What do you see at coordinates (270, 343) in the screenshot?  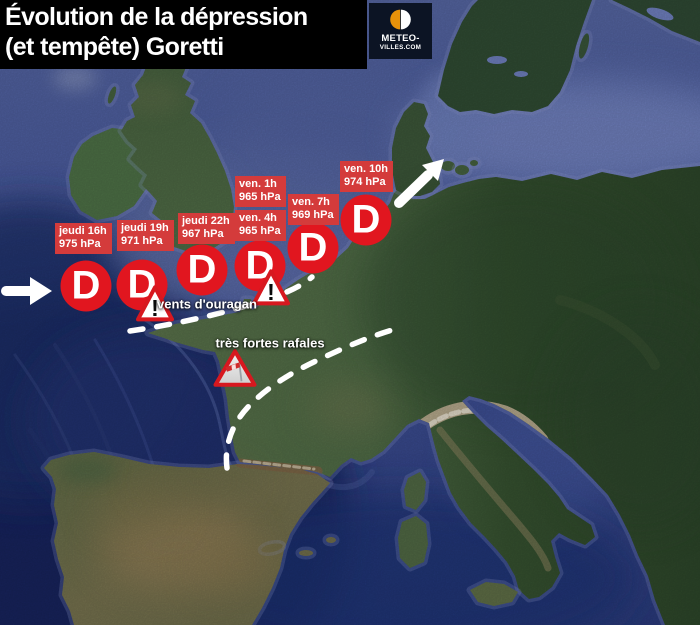 I see `wind-zone-label: très fortes rafales` at bounding box center [270, 343].